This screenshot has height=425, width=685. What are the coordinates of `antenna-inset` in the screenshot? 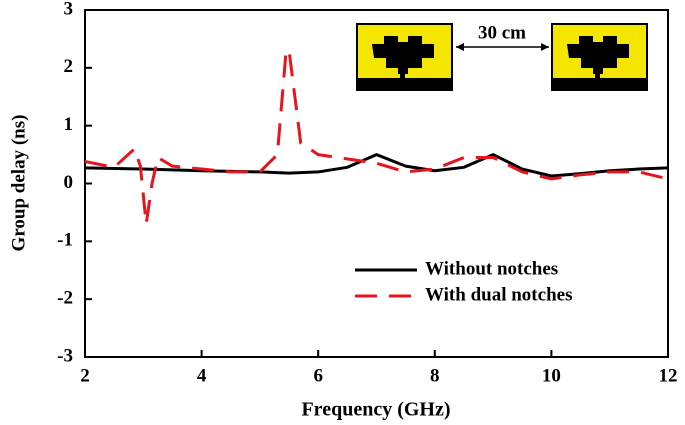 It's located at (502, 57).